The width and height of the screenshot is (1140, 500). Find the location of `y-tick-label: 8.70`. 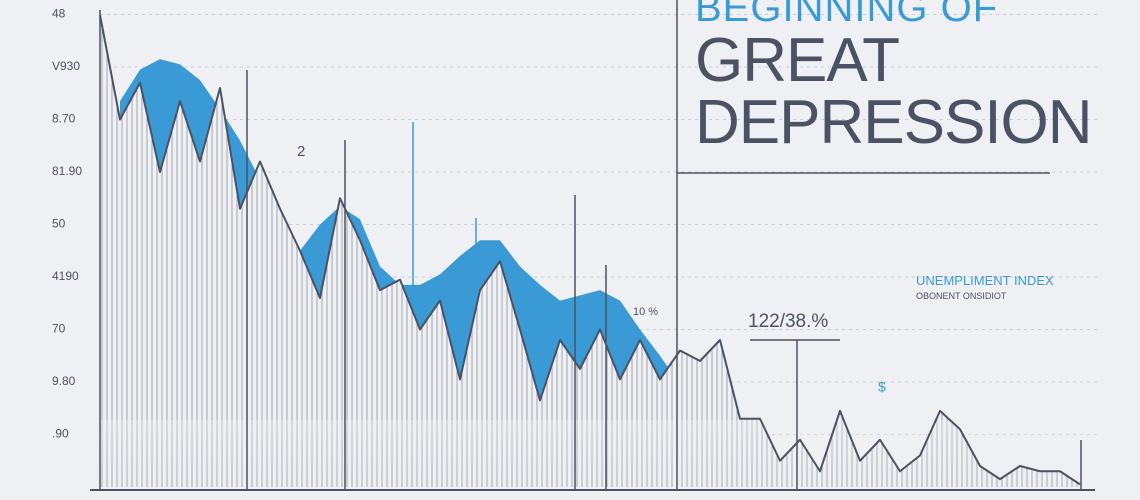

y-tick-label: 8.70 is located at coordinates (64, 119).